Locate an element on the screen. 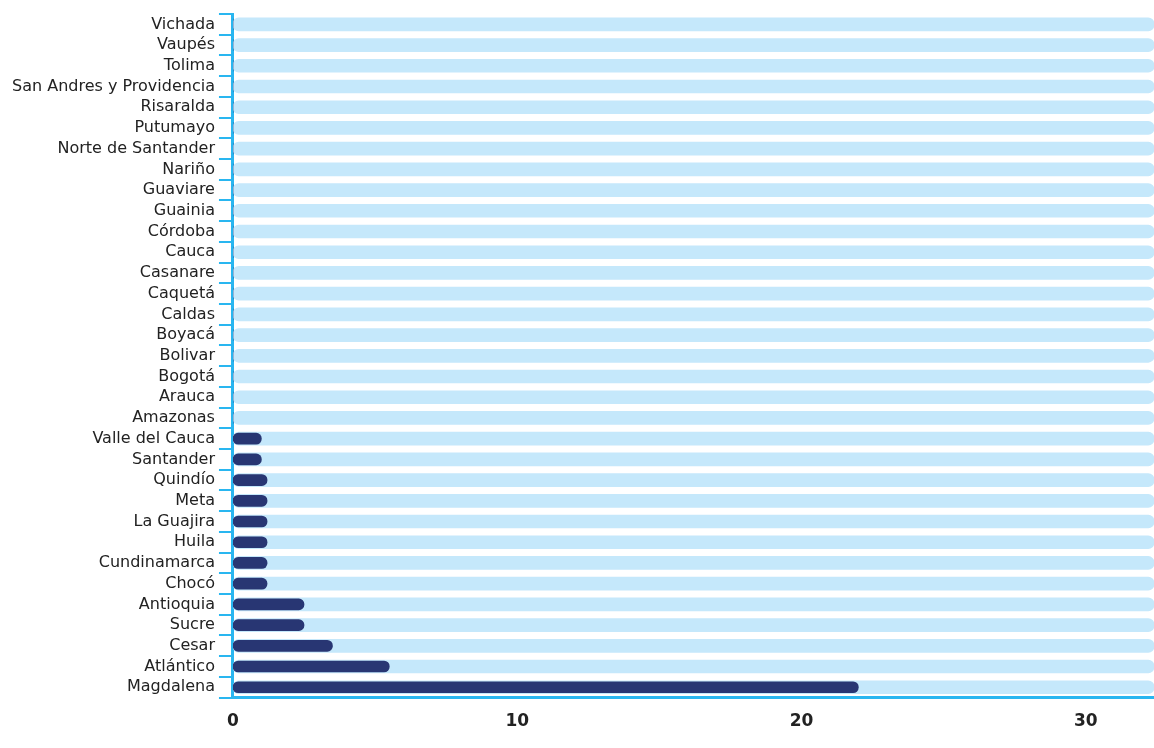 This screenshot has height=748, width=1154. y-tick-label: Cundinamarca is located at coordinates (156, 562).